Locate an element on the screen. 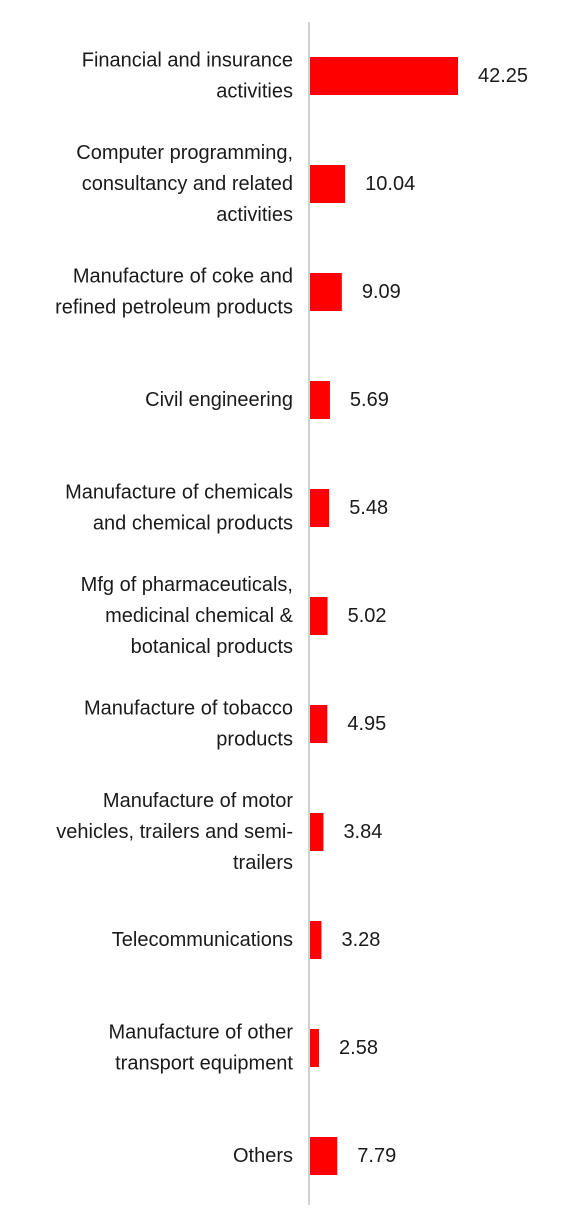 Image resolution: width=571 pixels, height=1220 pixels. category-label-line: Manufacture of coke and is located at coordinates (183, 277).